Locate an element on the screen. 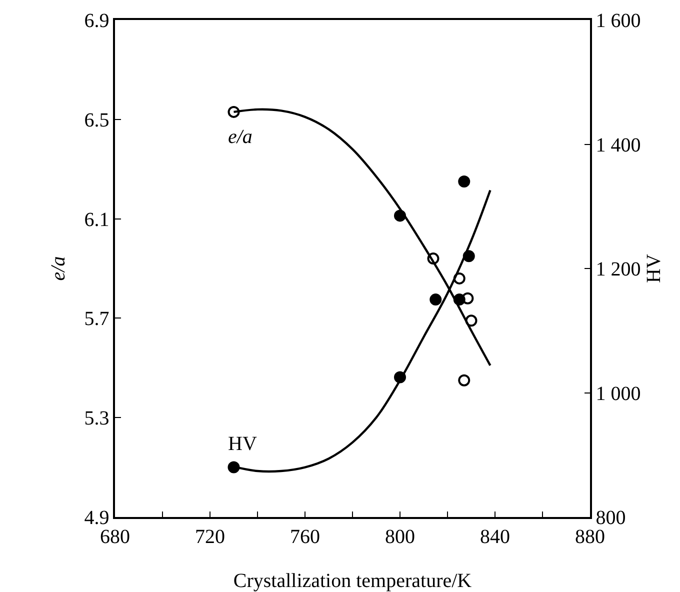  y2-tick-label: 1 600 is located at coordinates (618, 21).